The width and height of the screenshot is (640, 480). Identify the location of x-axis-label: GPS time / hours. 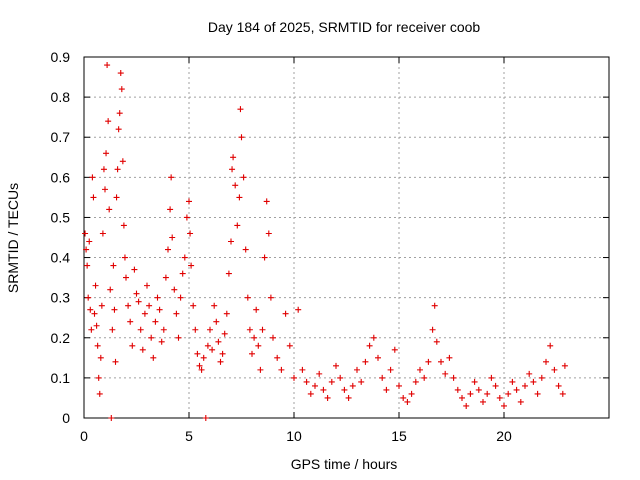
(344, 464).